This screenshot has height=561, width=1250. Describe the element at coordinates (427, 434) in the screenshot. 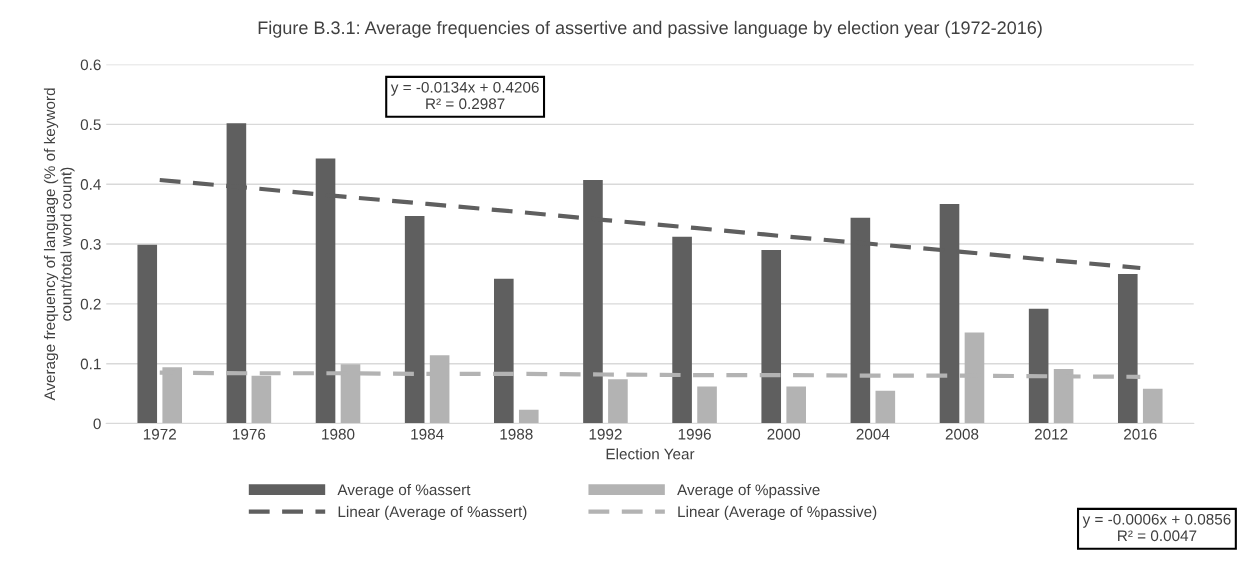

I see `x-tick-label: 1984` at that location.